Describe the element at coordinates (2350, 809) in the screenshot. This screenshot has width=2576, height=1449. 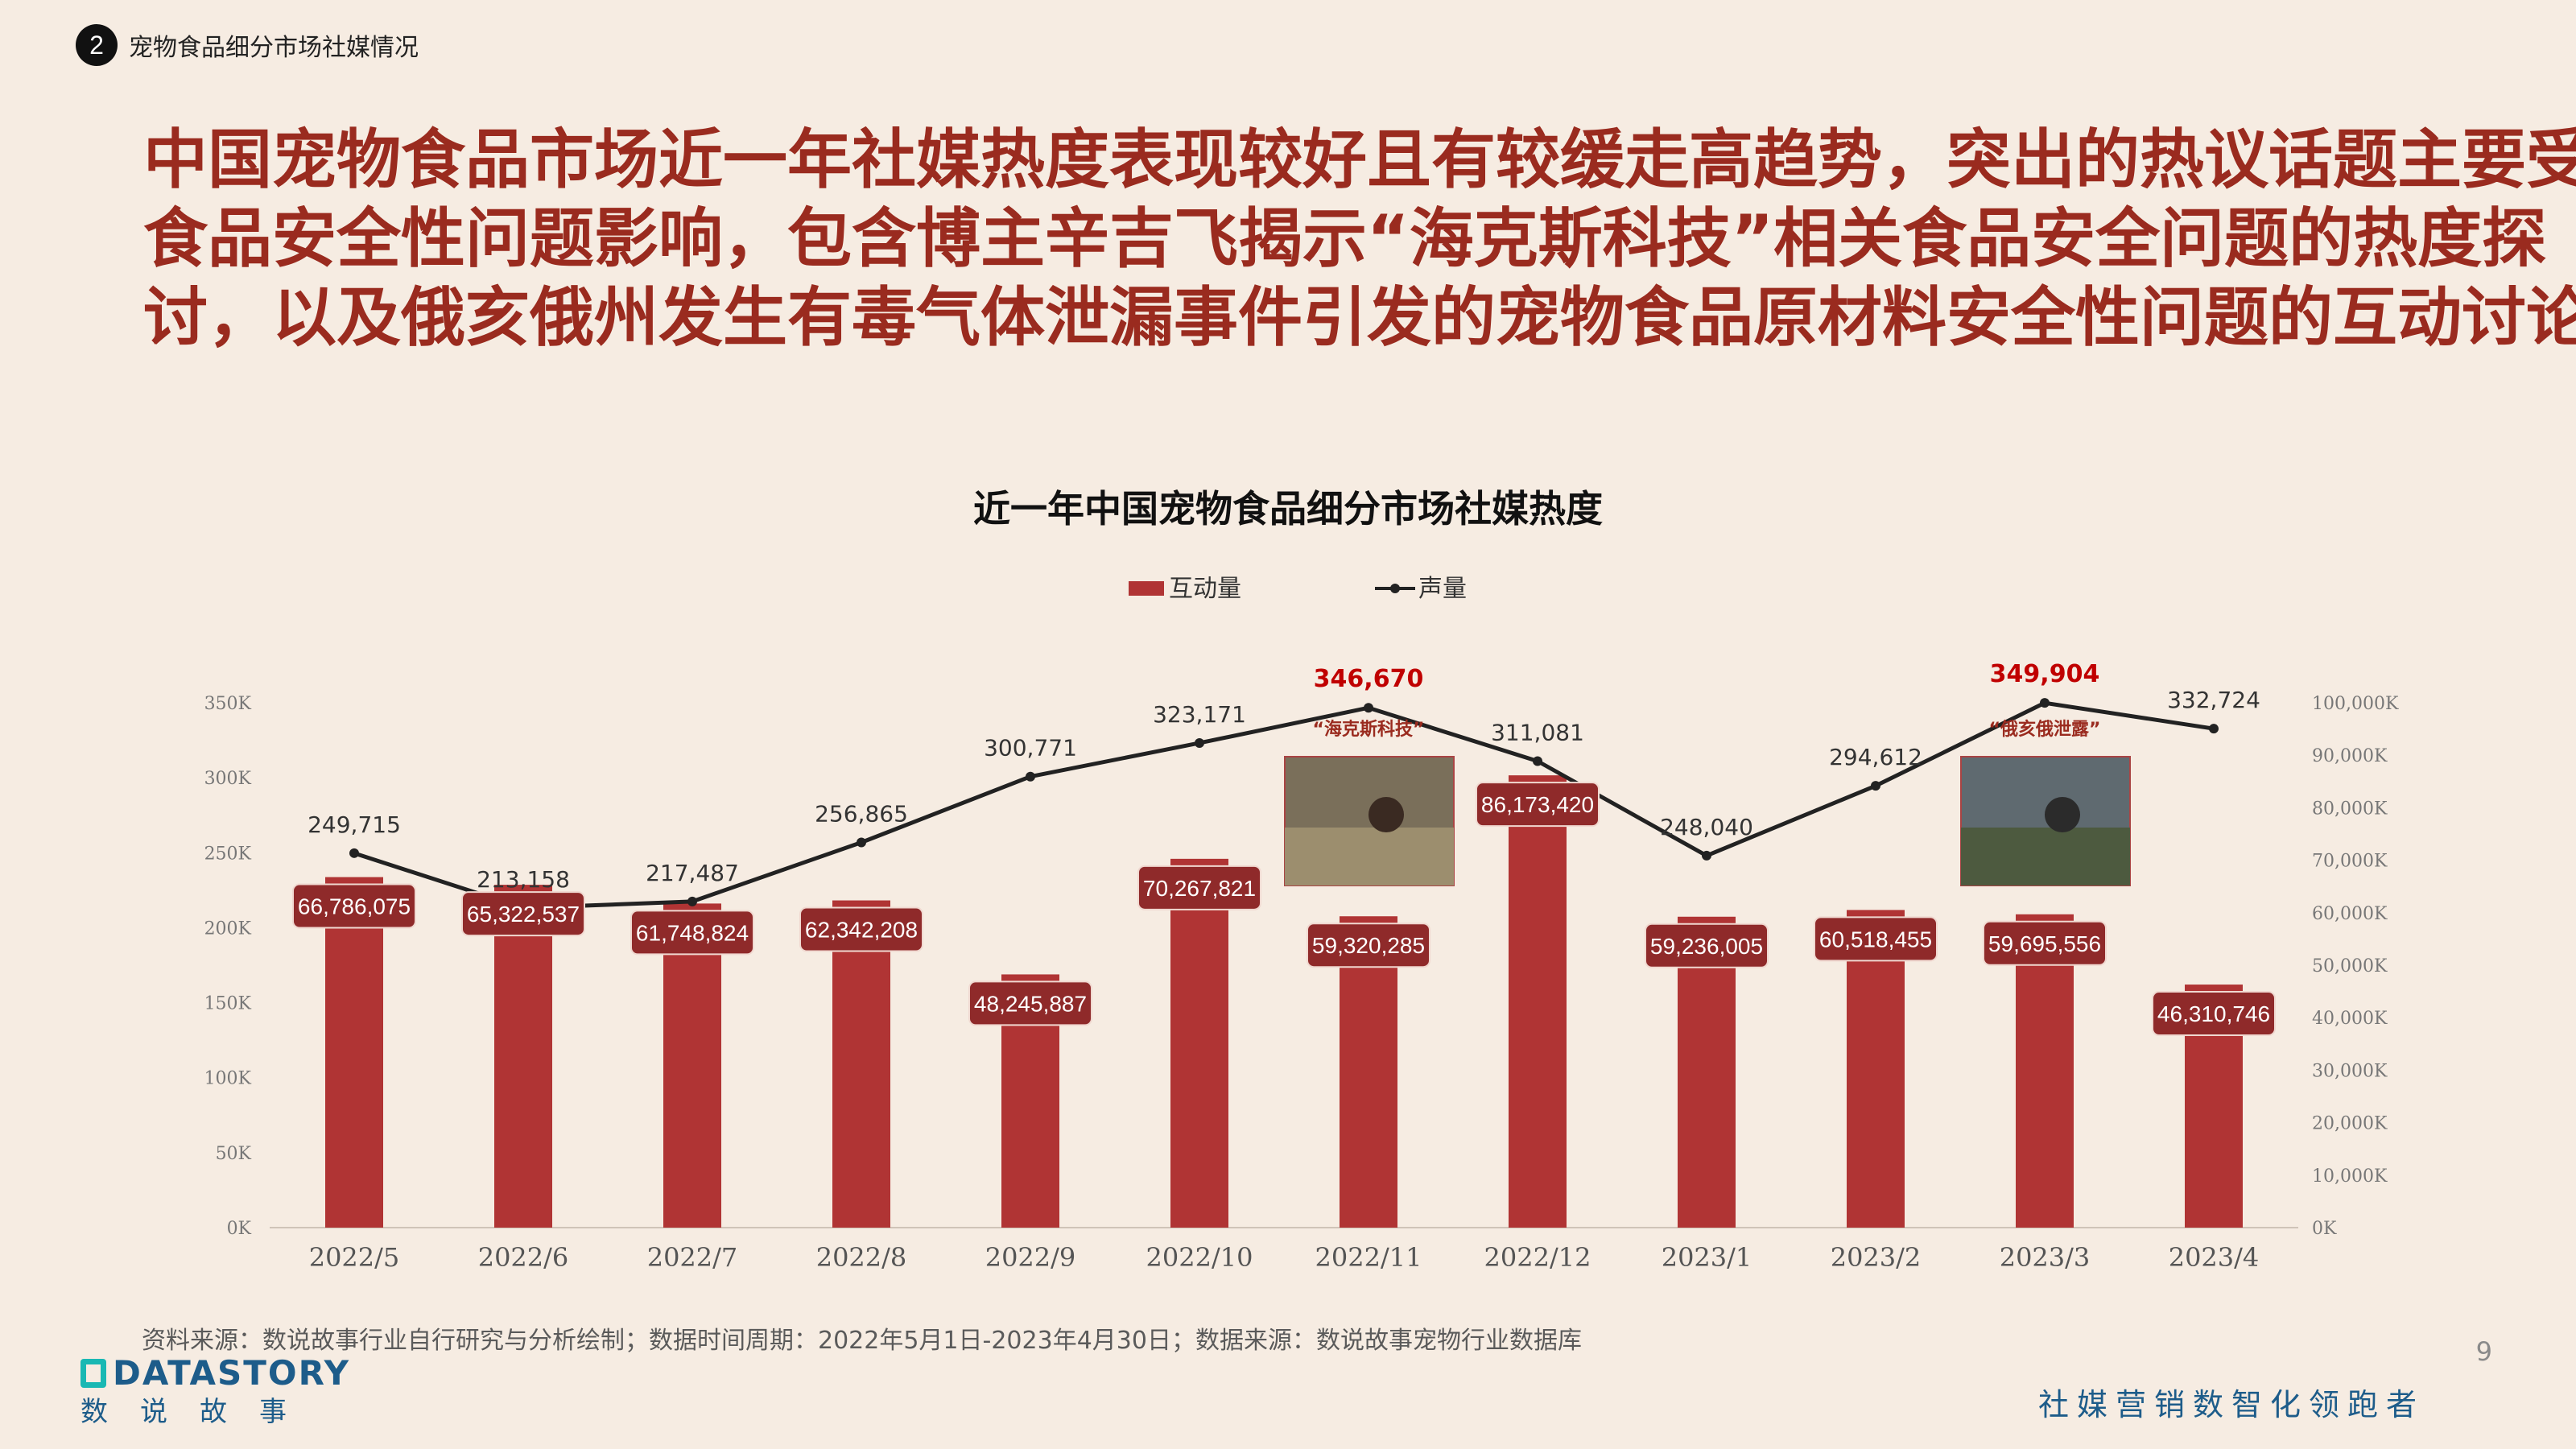
I see `y-right-tick-label: 80,000K` at that location.